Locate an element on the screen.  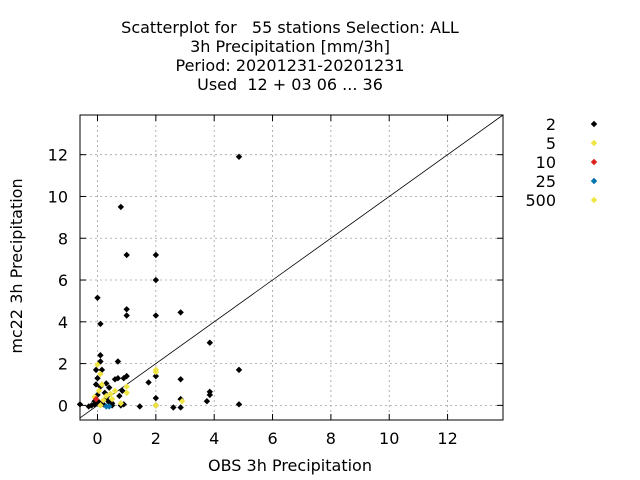
legend-label: 5 is located at coordinates (551, 143).